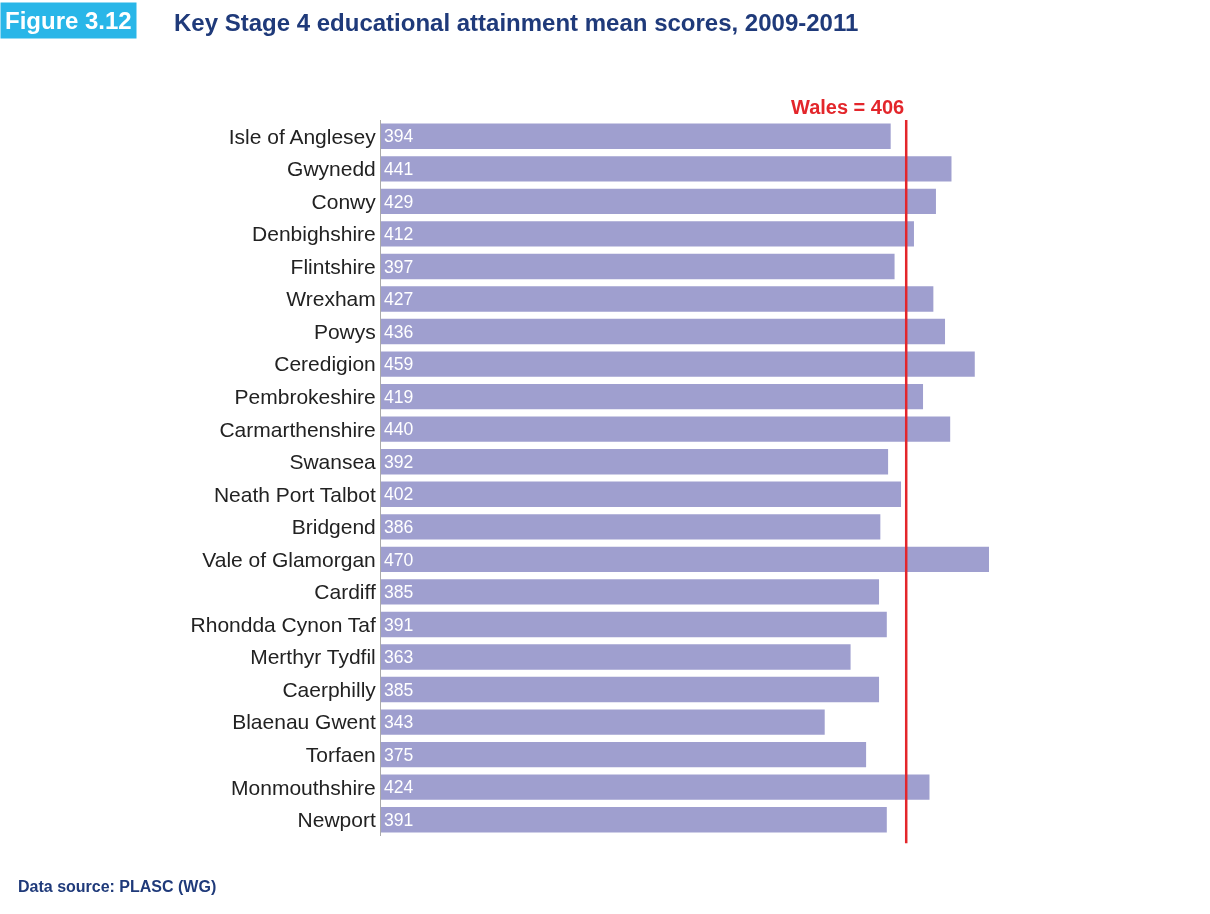 The height and width of the screenshot is (914, 1210). What do you see at coordinates (399, 136) in the screenshot?
I see `data-label: 394` at bounding box center [399, 136].